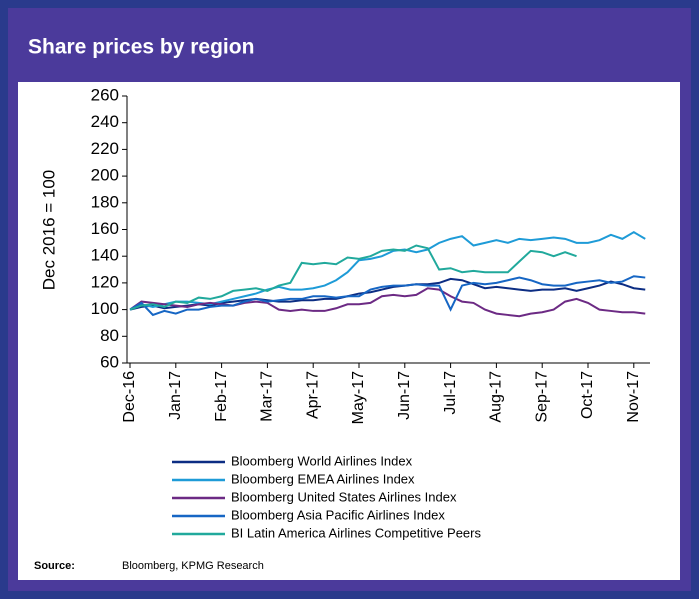 The image size is (699, 599). What do you see at coordinates (105, 281) in the screenshot?
I see `y-tick-label: 120` at bounding box center [105, 281].